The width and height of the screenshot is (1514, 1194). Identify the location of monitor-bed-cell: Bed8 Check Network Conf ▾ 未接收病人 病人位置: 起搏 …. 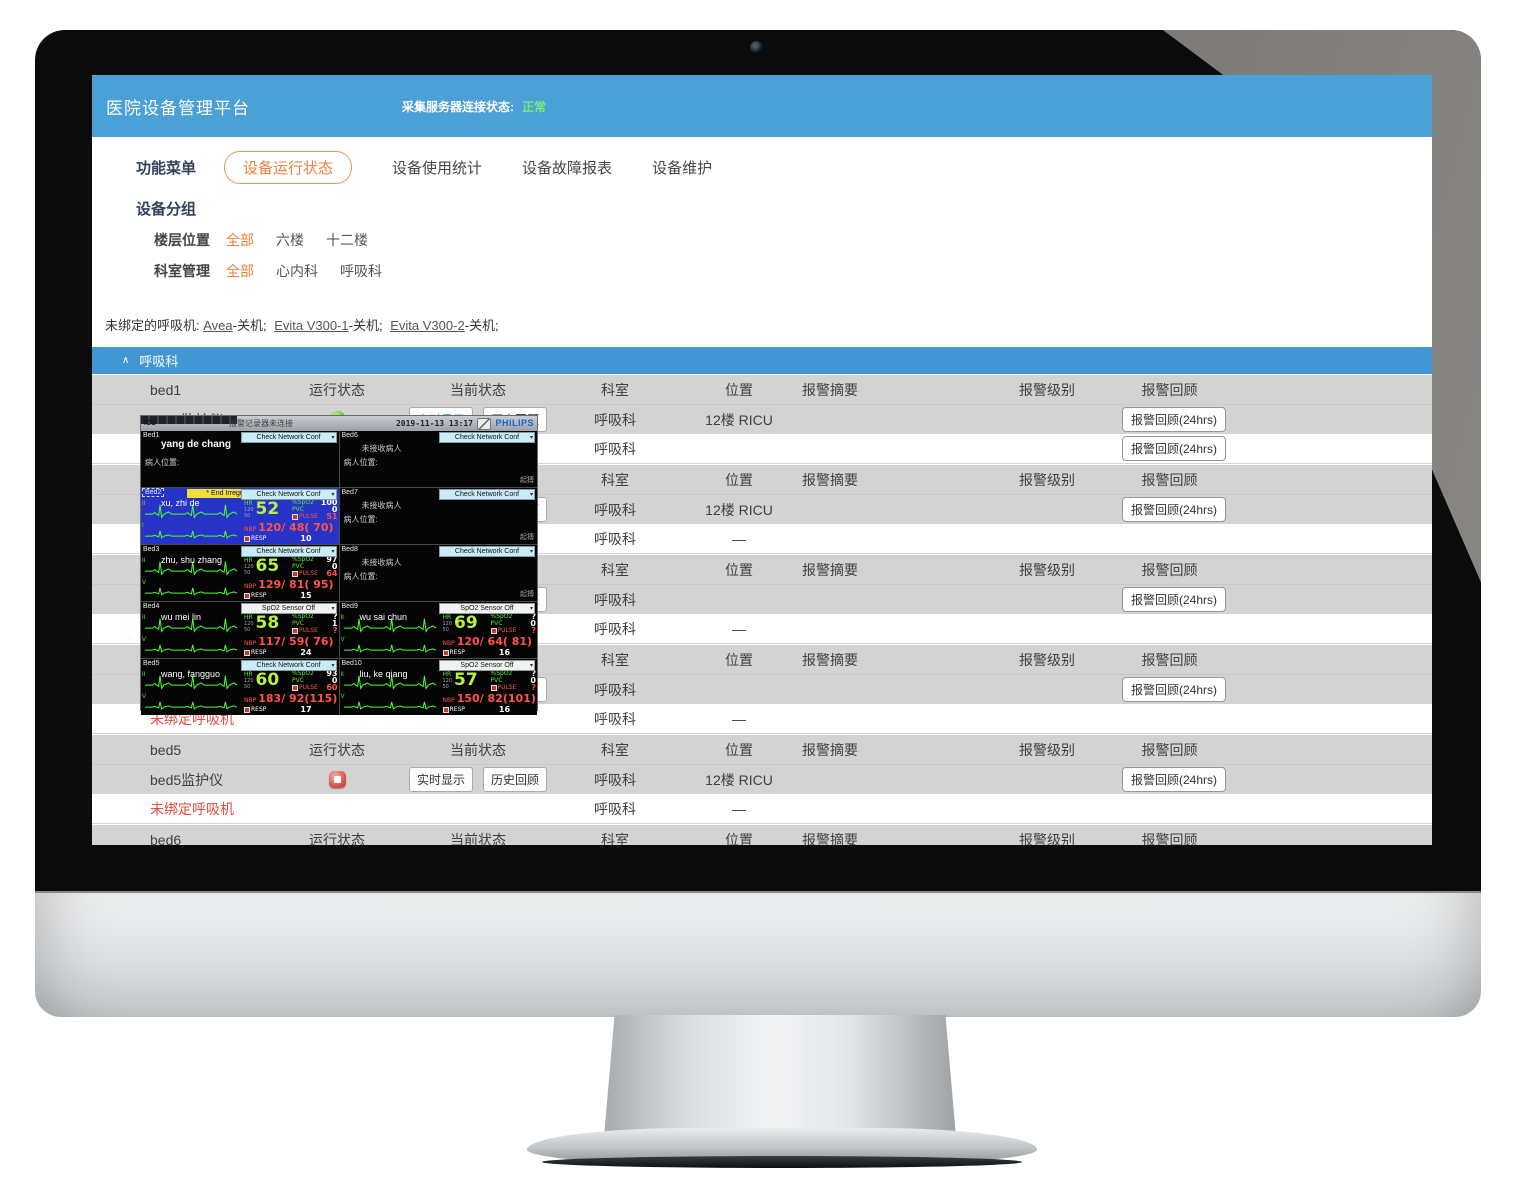
(438, 573).